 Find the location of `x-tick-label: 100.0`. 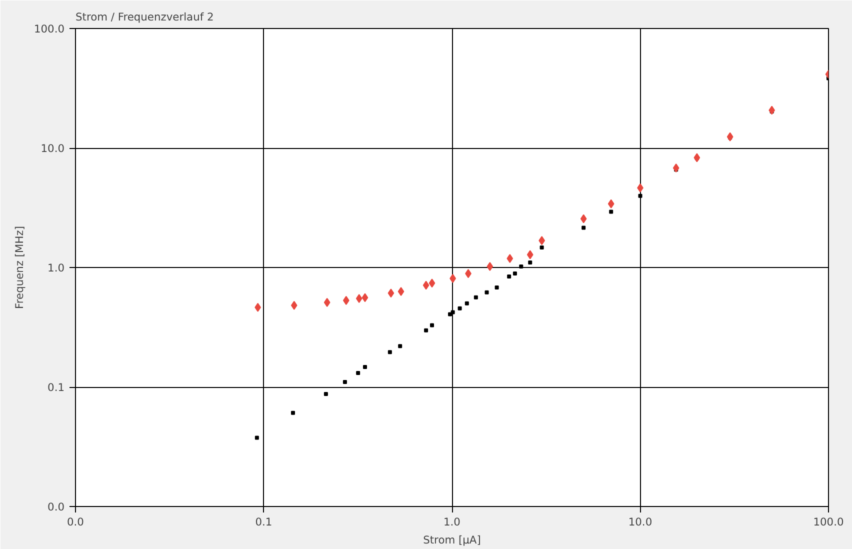

x-tick-label: 100.0 is located at coordinates (828, 522).